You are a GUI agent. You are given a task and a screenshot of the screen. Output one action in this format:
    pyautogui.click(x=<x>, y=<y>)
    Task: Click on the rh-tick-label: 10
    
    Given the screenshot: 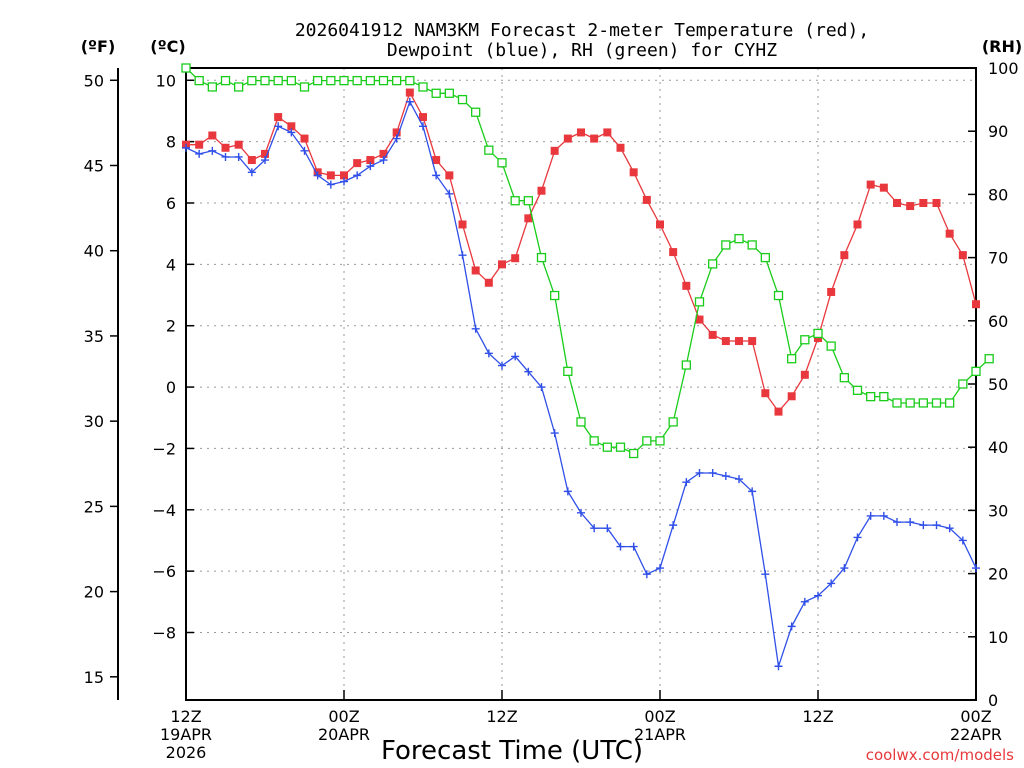 What is the action you would take?
    pyautogui.click(x=998, y=637)
    